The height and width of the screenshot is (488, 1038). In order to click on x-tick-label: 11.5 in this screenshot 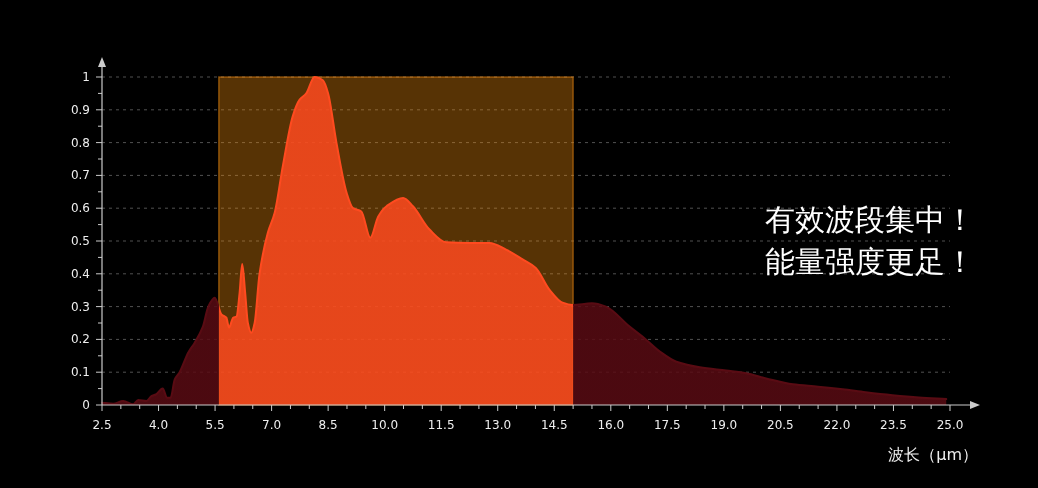, I will do `click(441, 425)`.